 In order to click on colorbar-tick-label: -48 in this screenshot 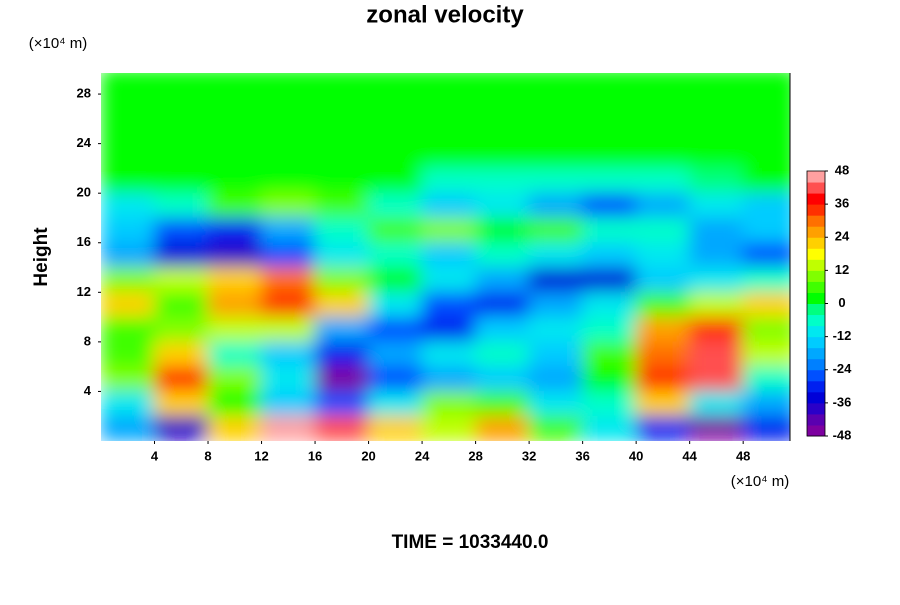, I will do `click(842, 434)`.